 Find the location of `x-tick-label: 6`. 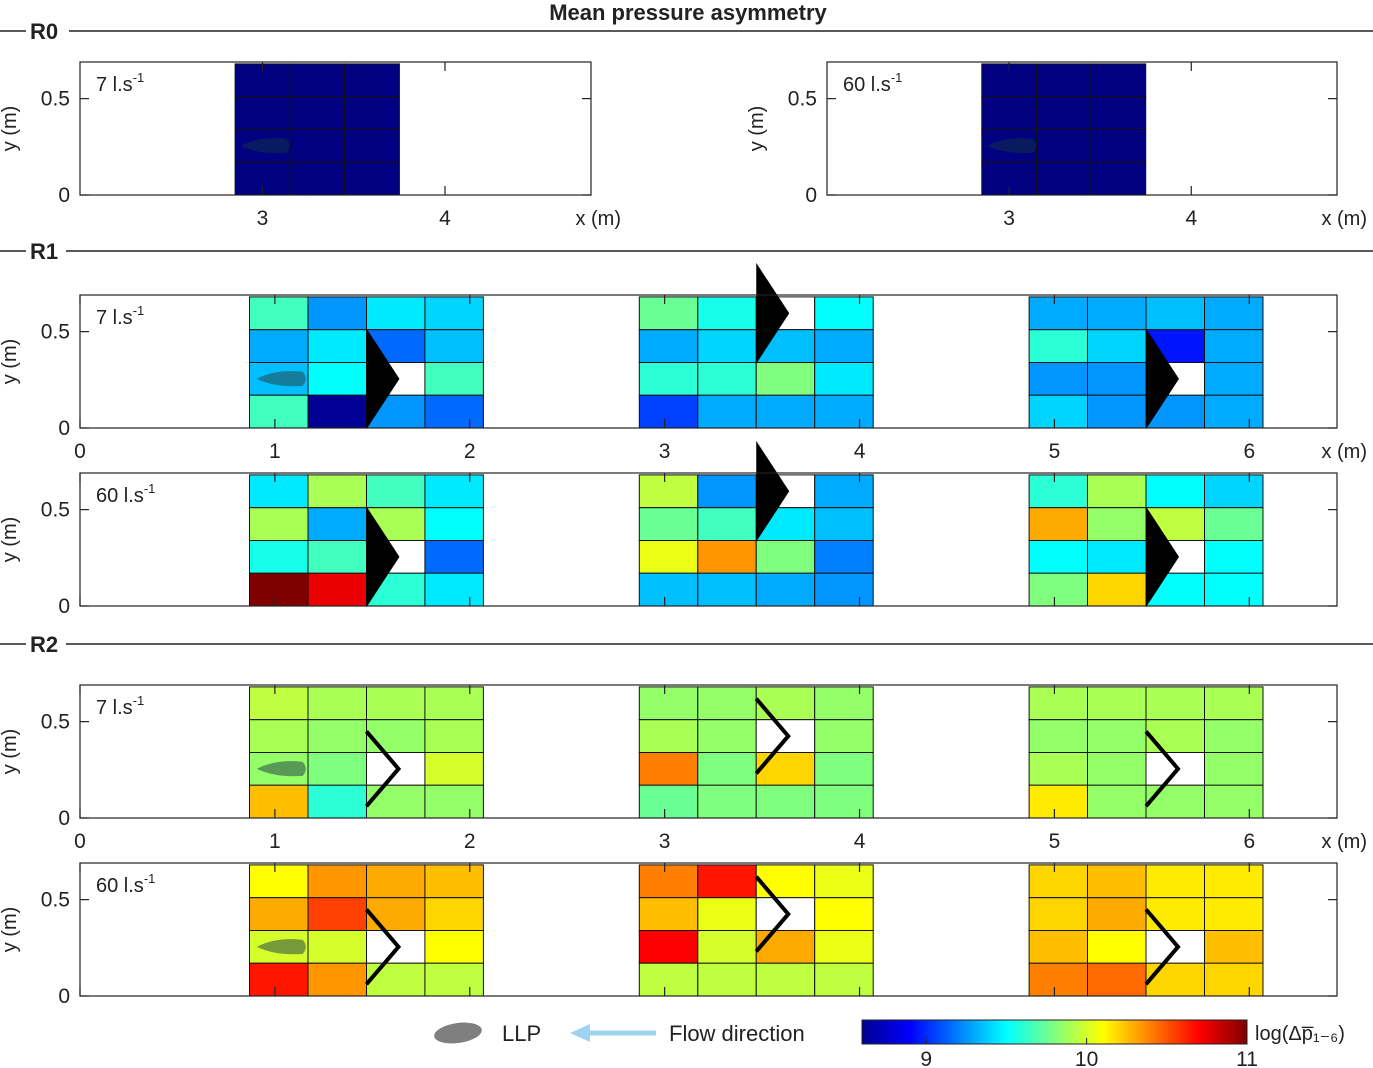

x-tick-label: 6 is located at coordinates (1249, 451).